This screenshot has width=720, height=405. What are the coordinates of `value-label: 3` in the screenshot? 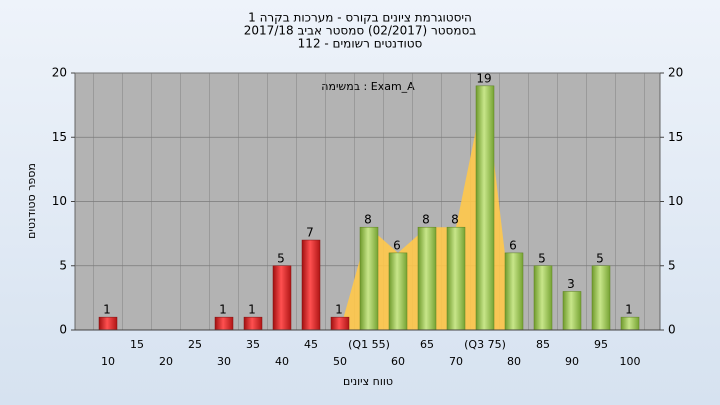 It's located at (571, 284).